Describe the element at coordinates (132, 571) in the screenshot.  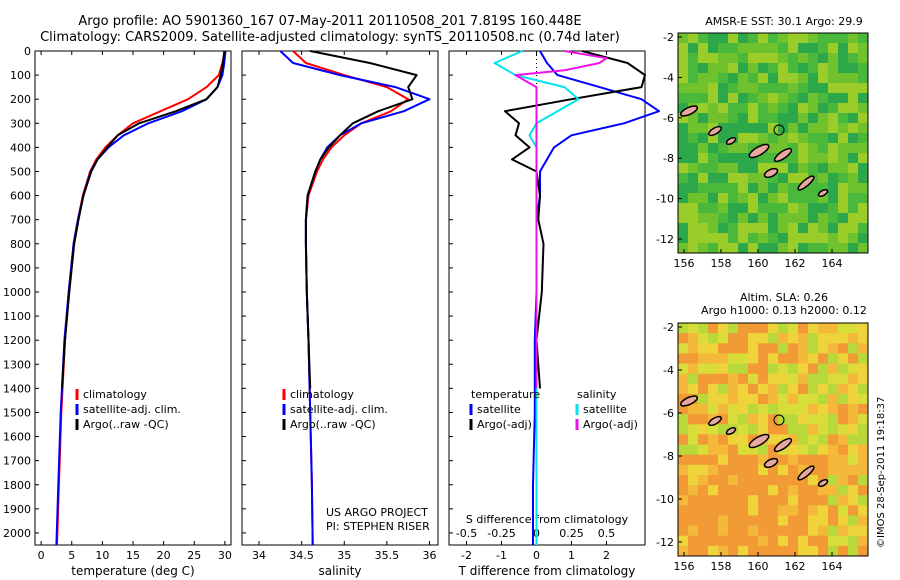
I see `x-axis-label: temperature (deg C)` at that location.